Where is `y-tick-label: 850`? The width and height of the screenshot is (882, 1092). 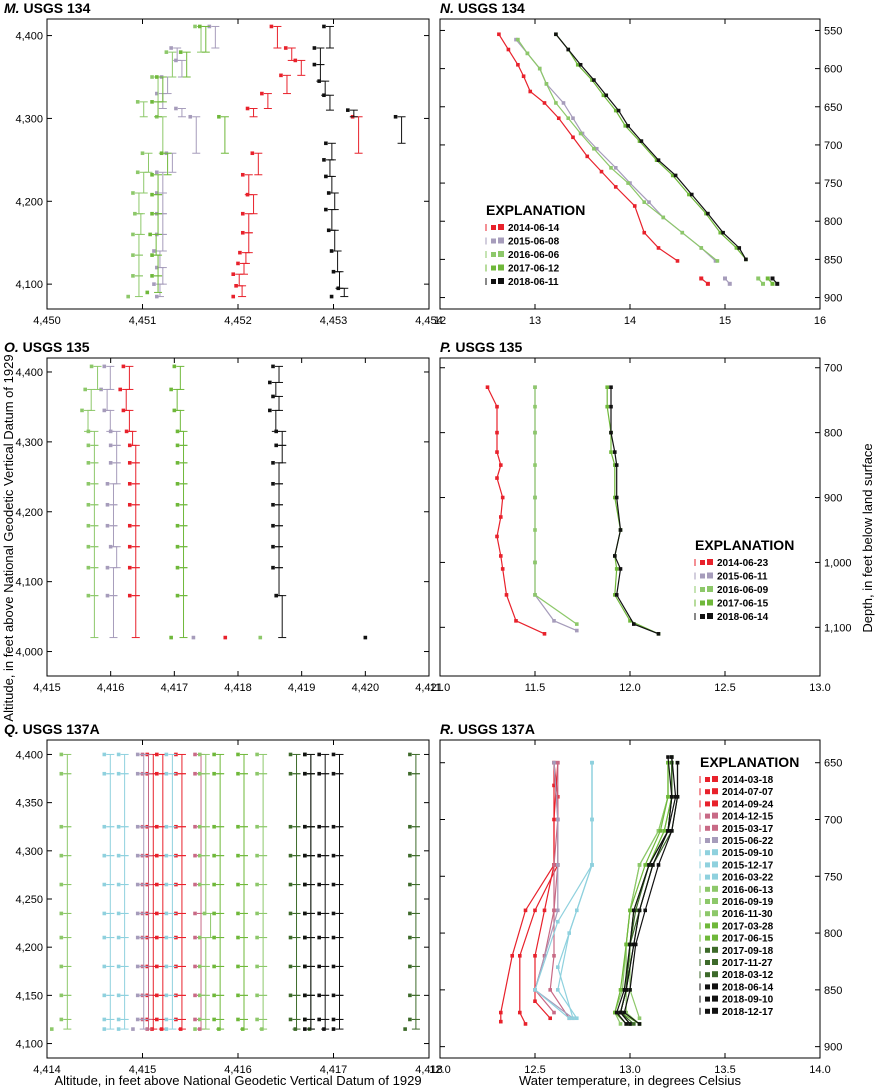 y-tick-label: 850 is located at coordinates (833, 260).